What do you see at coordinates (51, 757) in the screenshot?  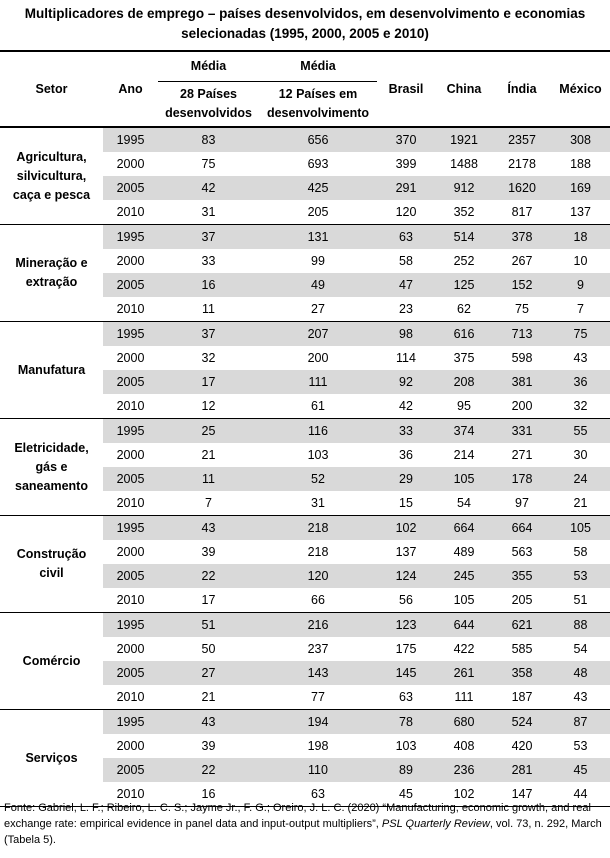 I see `sector-name-line: Serviços` at bounding box center [51, 757].